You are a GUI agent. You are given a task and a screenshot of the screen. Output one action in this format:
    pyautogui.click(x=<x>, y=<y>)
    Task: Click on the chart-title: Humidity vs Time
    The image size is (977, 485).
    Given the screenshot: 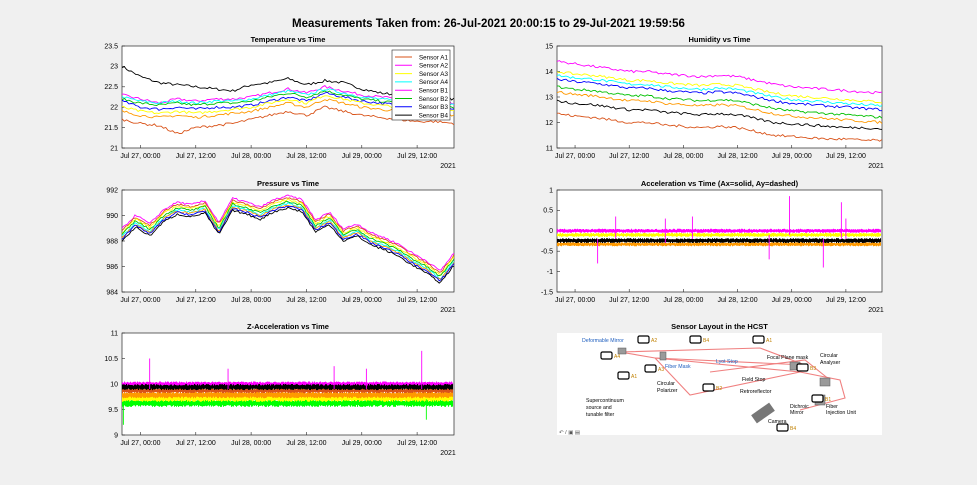 What is the action you would take?
    pyautogui.click(x=720, y=39)
    